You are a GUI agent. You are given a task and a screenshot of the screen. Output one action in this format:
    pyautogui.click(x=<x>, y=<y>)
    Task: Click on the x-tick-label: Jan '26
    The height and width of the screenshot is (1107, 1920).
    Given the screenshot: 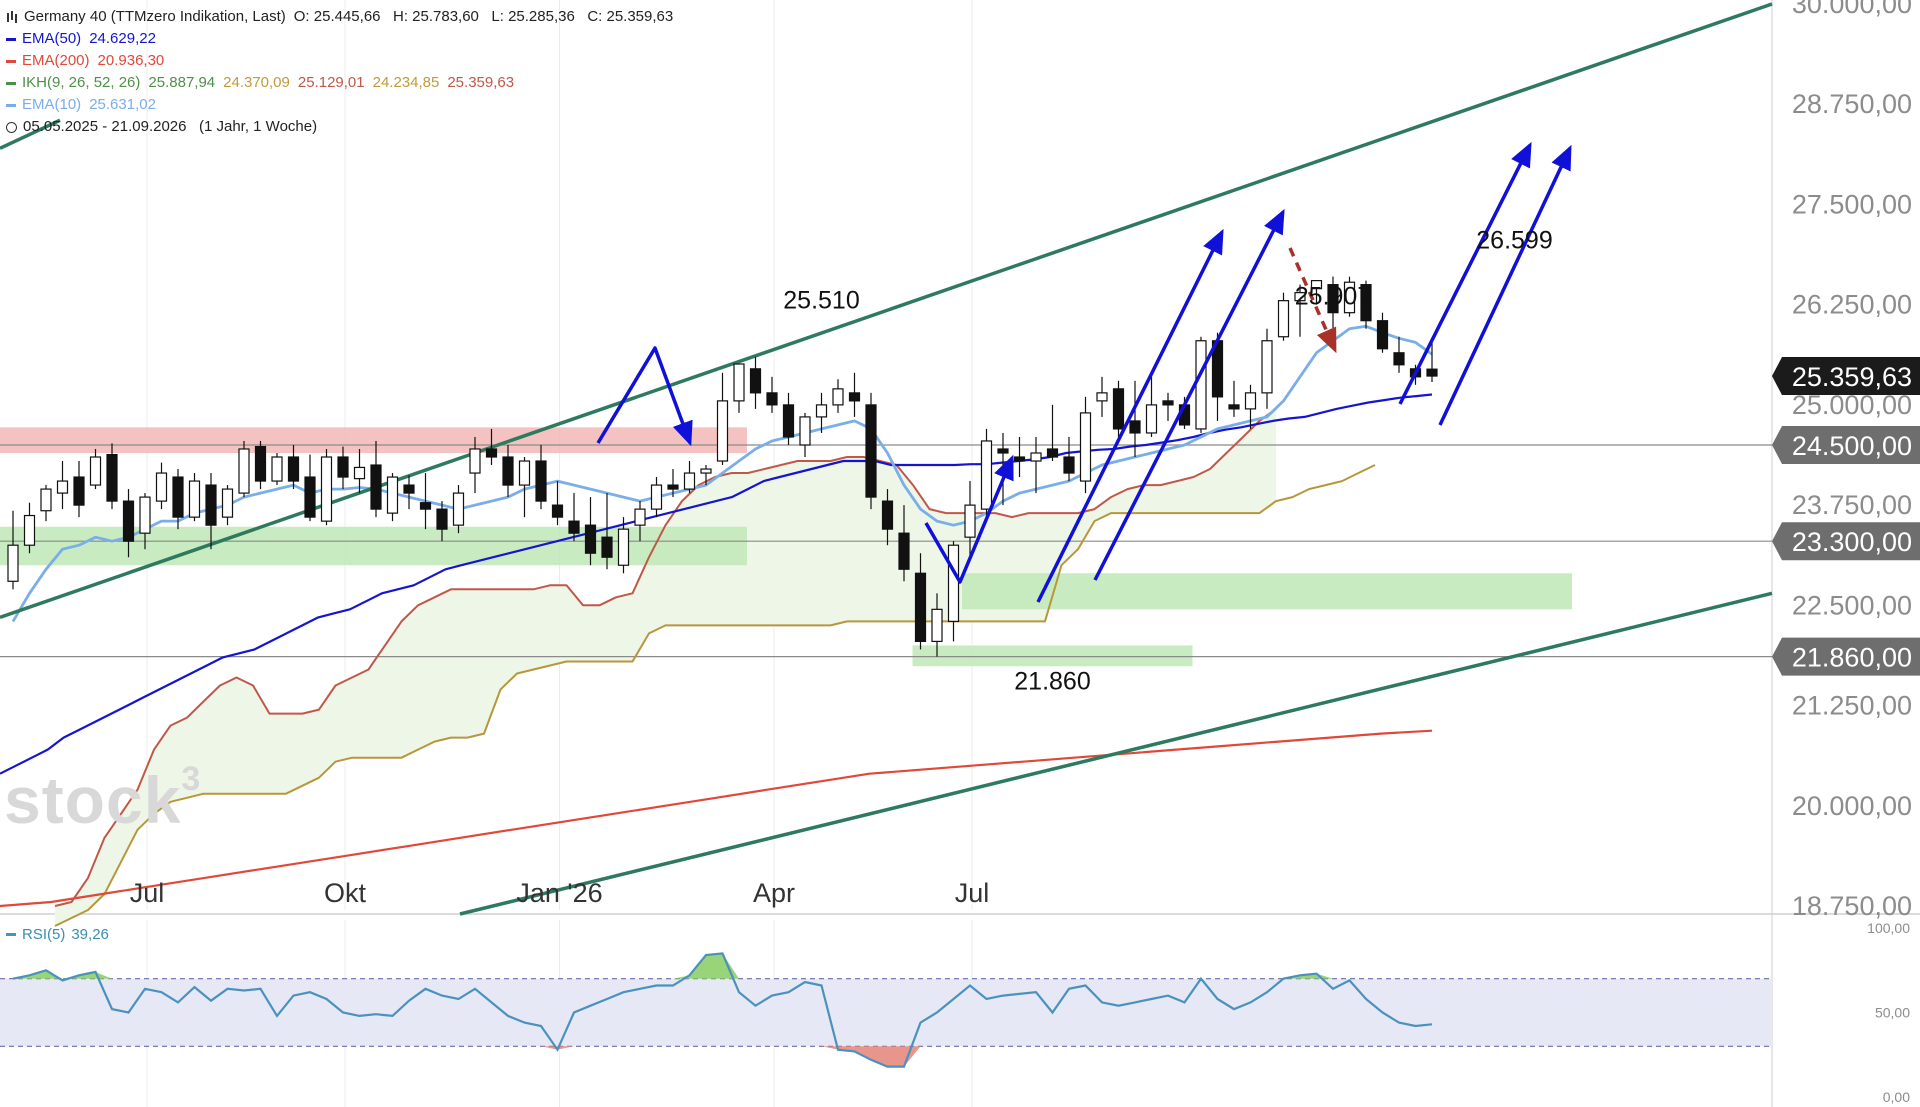 What is the action you would take?
    pyautogui.click(x=559, y=893)
    